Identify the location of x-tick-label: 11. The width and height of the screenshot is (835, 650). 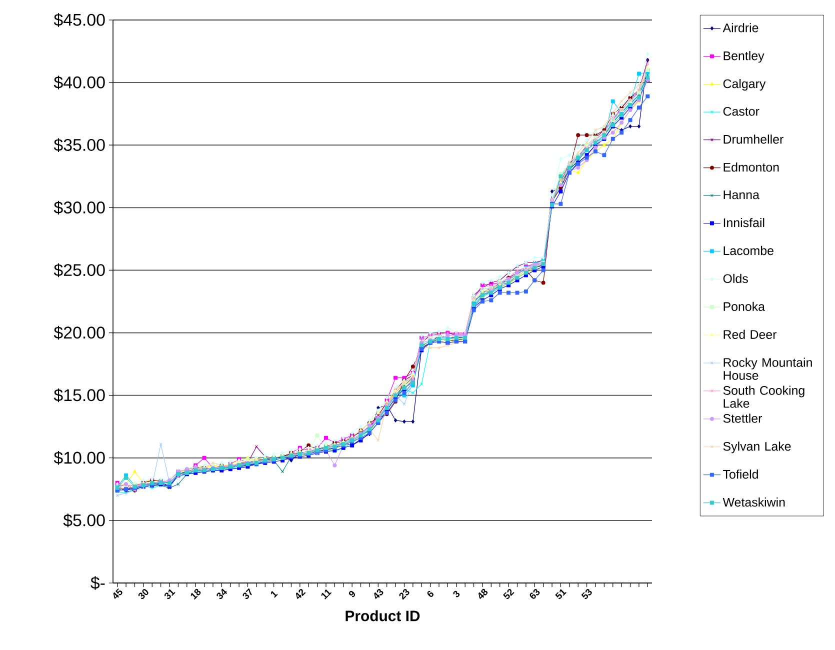
(326, 594).